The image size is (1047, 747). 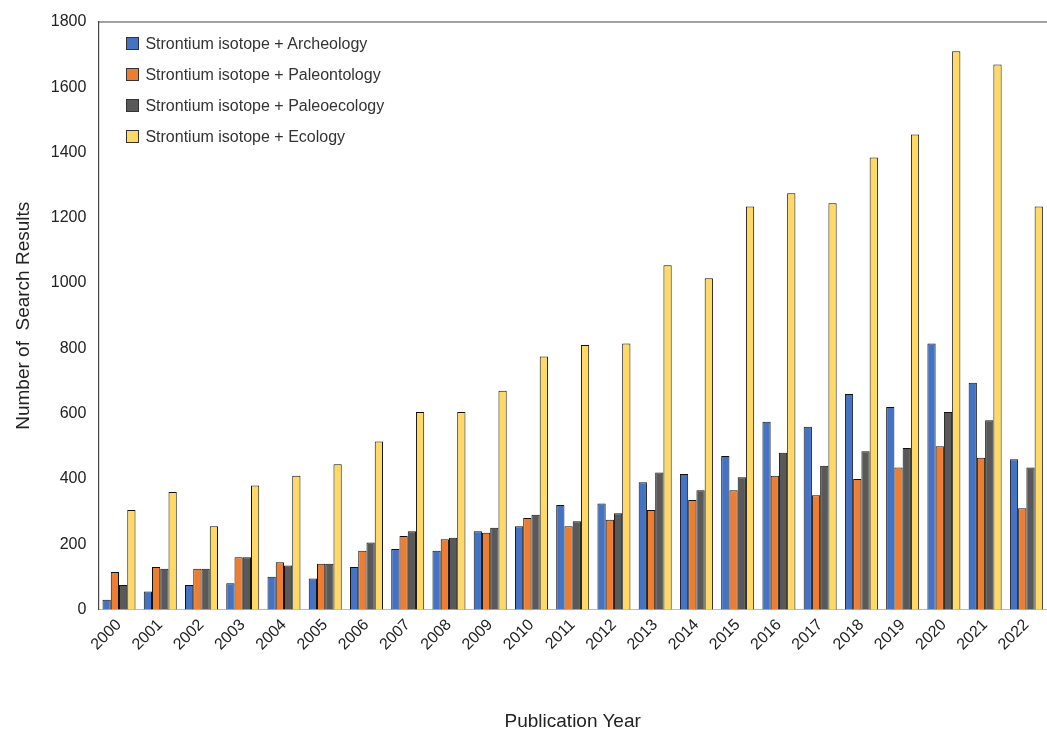 I want to click on y-tick-label: 1000, so click(x=68, y=282).